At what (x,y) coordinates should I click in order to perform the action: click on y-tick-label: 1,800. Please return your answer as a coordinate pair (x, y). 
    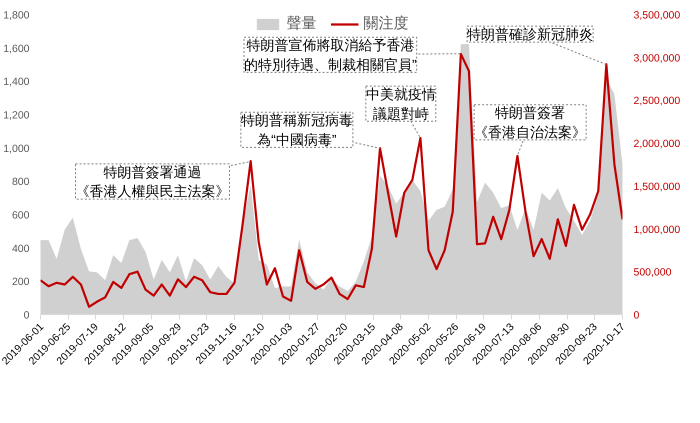
    Looking at the image, I should click on (16, 16).